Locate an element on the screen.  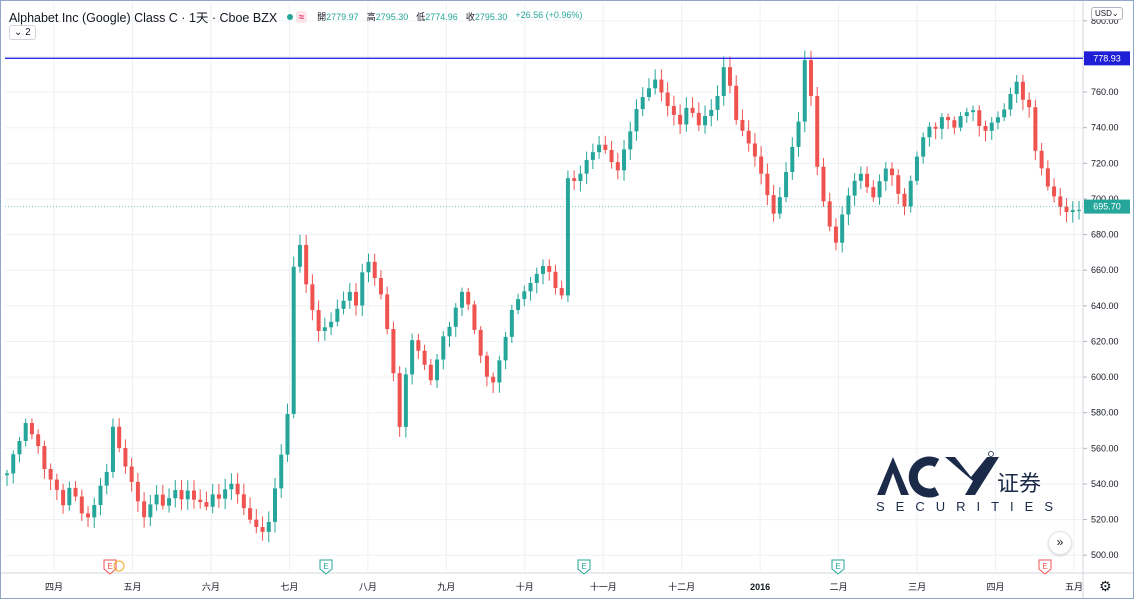
y-tick-label: 760.00 is located at coordinates (1105, 92).